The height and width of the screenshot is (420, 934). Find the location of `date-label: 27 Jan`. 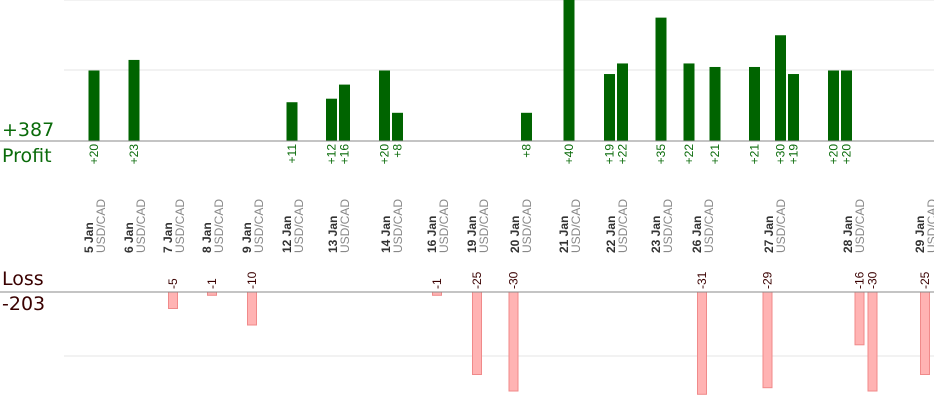

date-label: 27 Jan is located at coordinates (769, 234).